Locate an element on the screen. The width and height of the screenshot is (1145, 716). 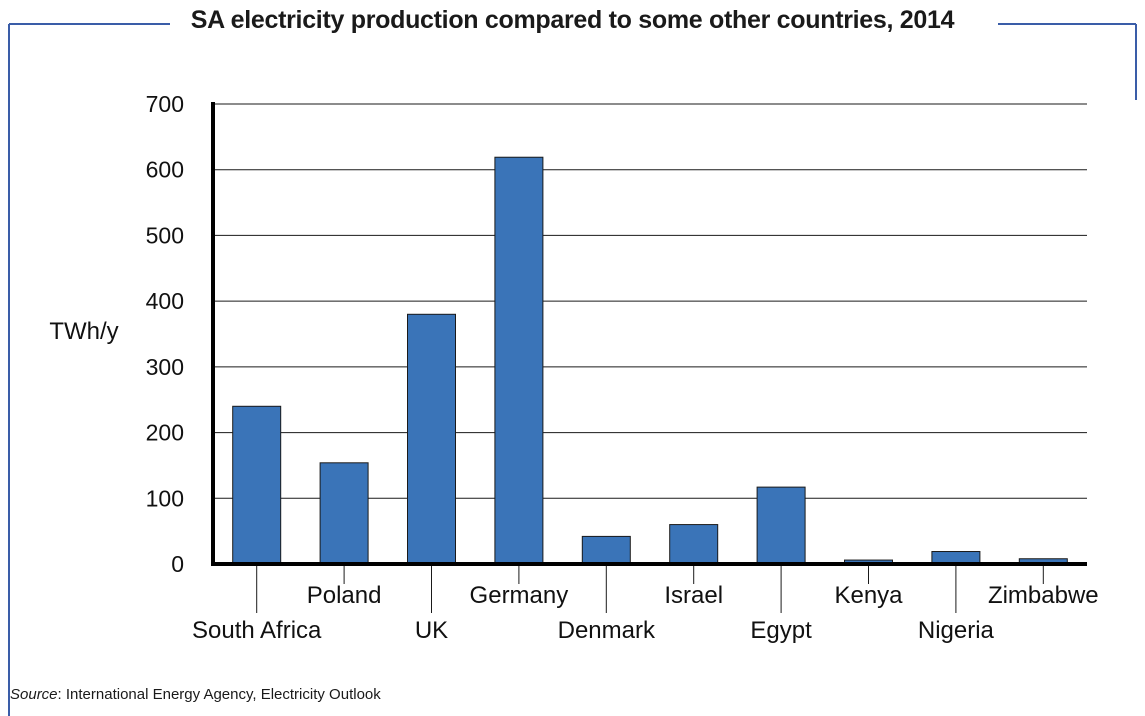
x-tick-label: Israel is located at coordinates (693, 595).